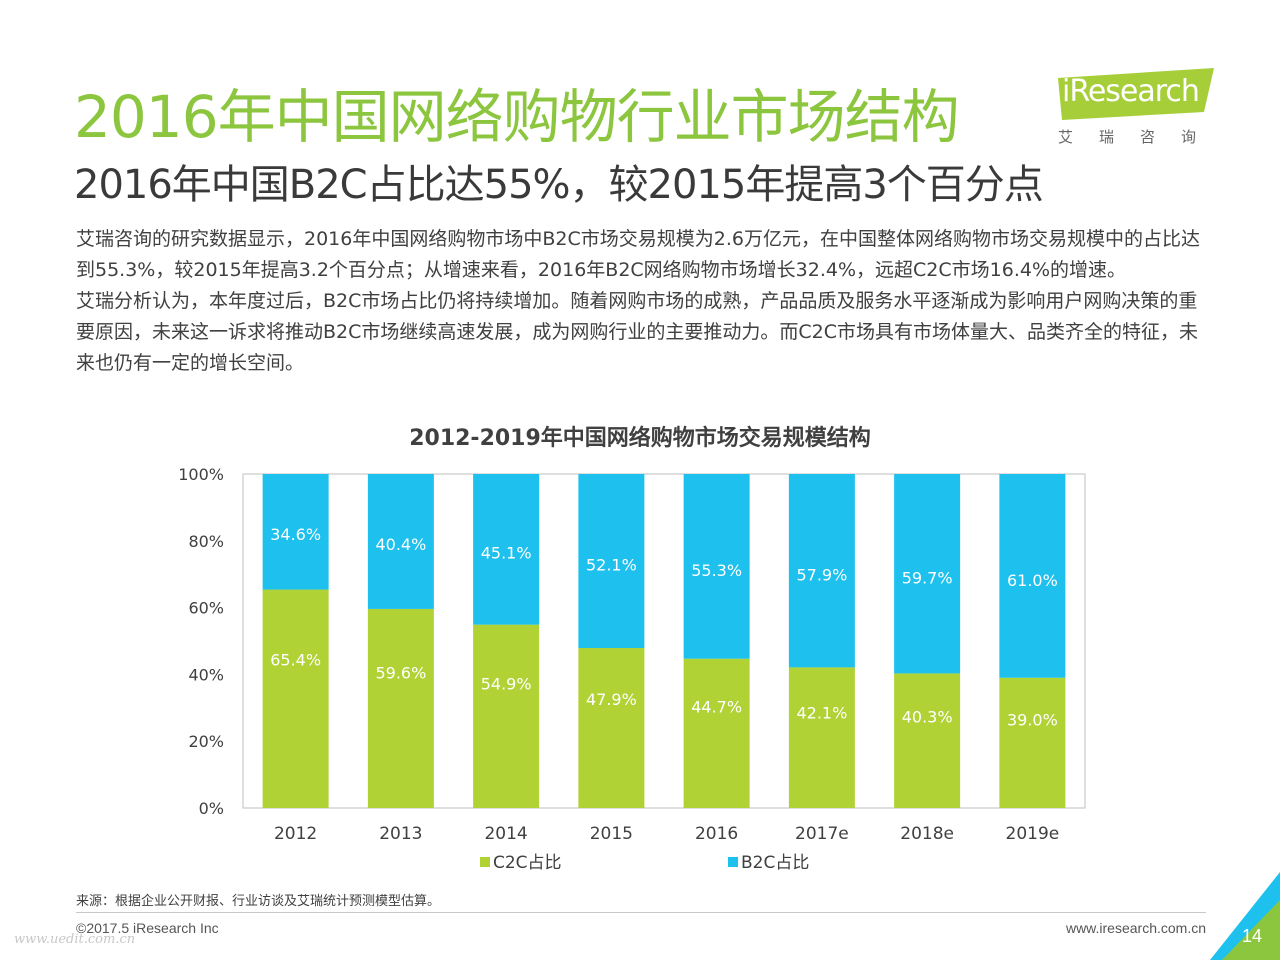 The image size is (1280, 960). Describe the element at coordinates (927, 716) in the screenshot. I see `data-label-c2c: 40.3%` at that location.